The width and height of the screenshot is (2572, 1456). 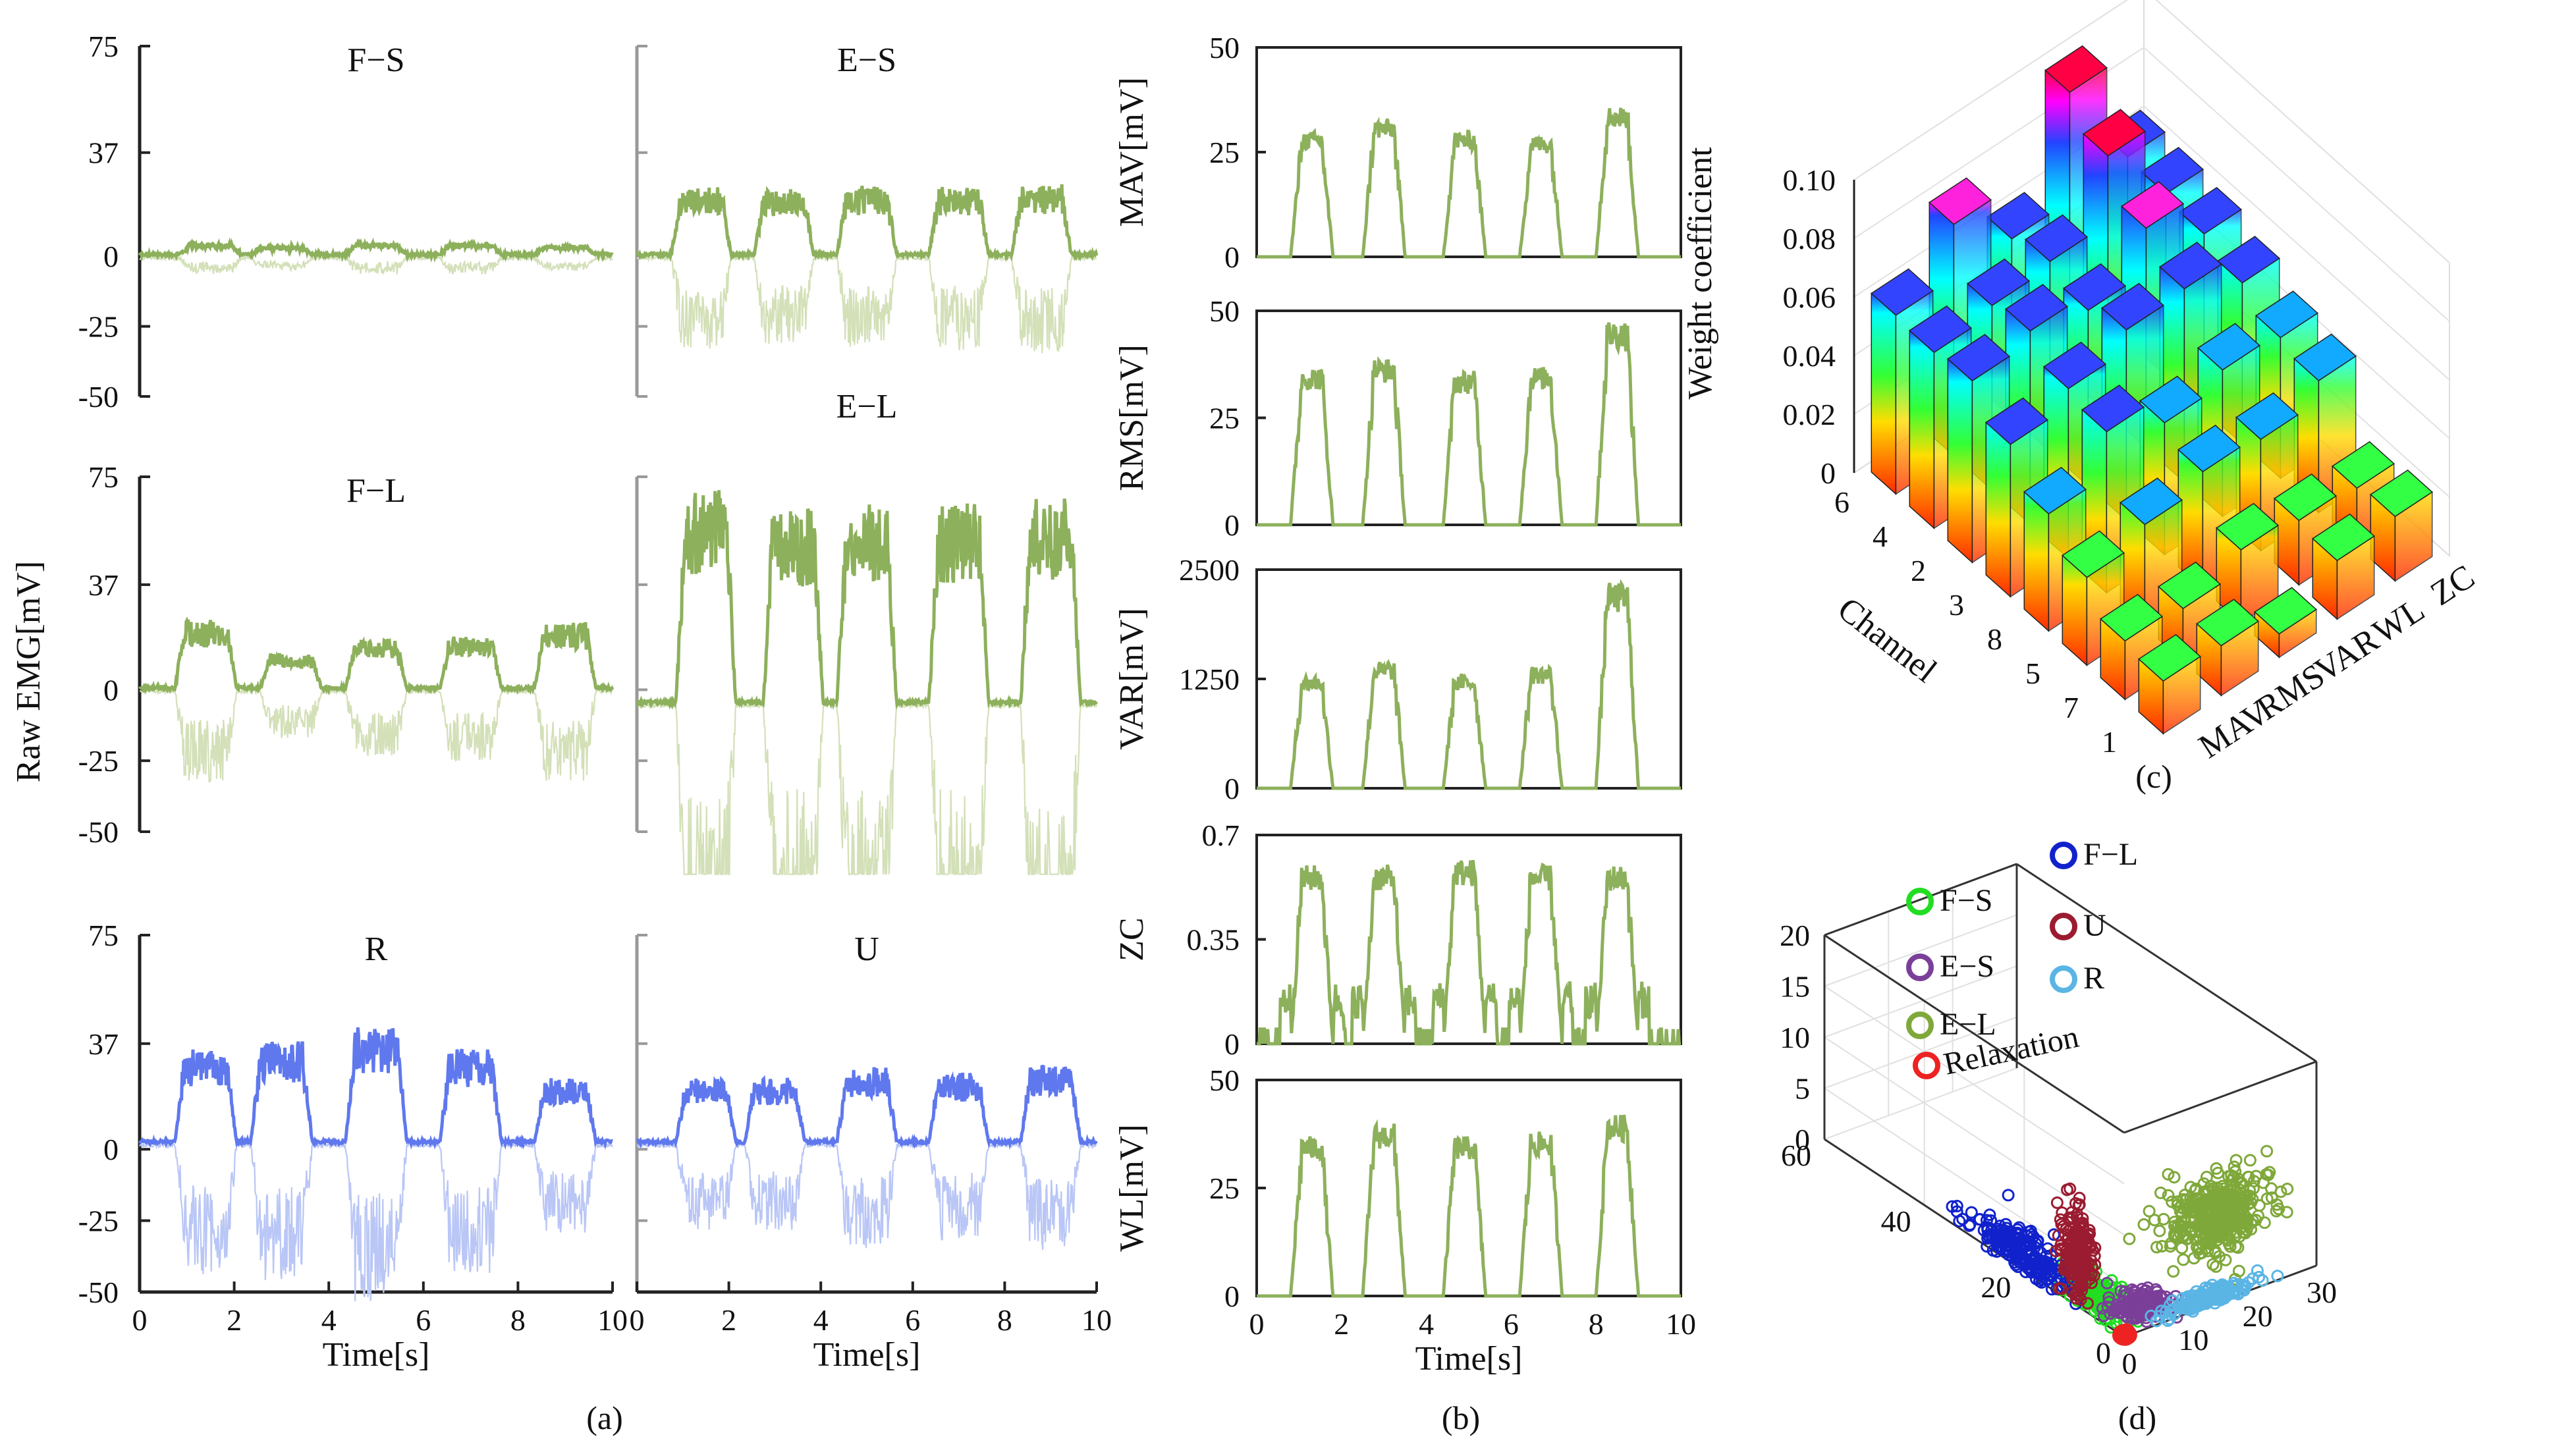 What do you see at coordinates (376, 265) in the screenshot?
I see `emg-raw-trace` at bounding box center [376, 265].